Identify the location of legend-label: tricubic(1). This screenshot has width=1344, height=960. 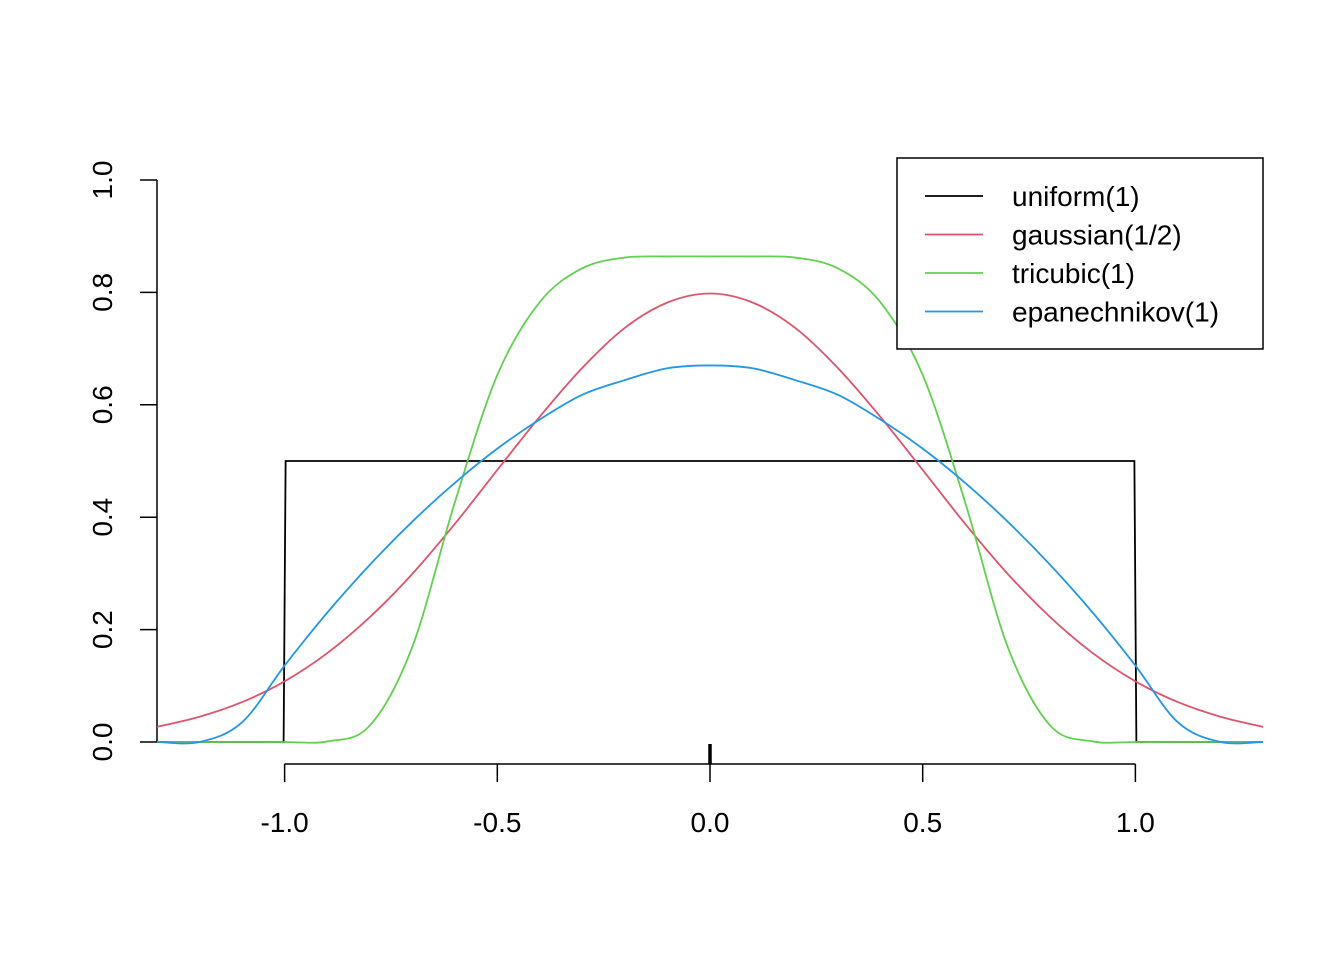
(1073, 273).